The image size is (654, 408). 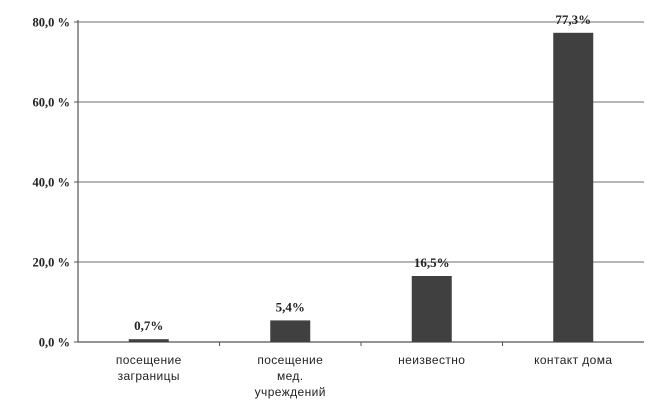 What do you see at coordinates (149, 368) in the screenshot?
I see `x-category-label: посещение заграницы` at bounding box center [149, 368].